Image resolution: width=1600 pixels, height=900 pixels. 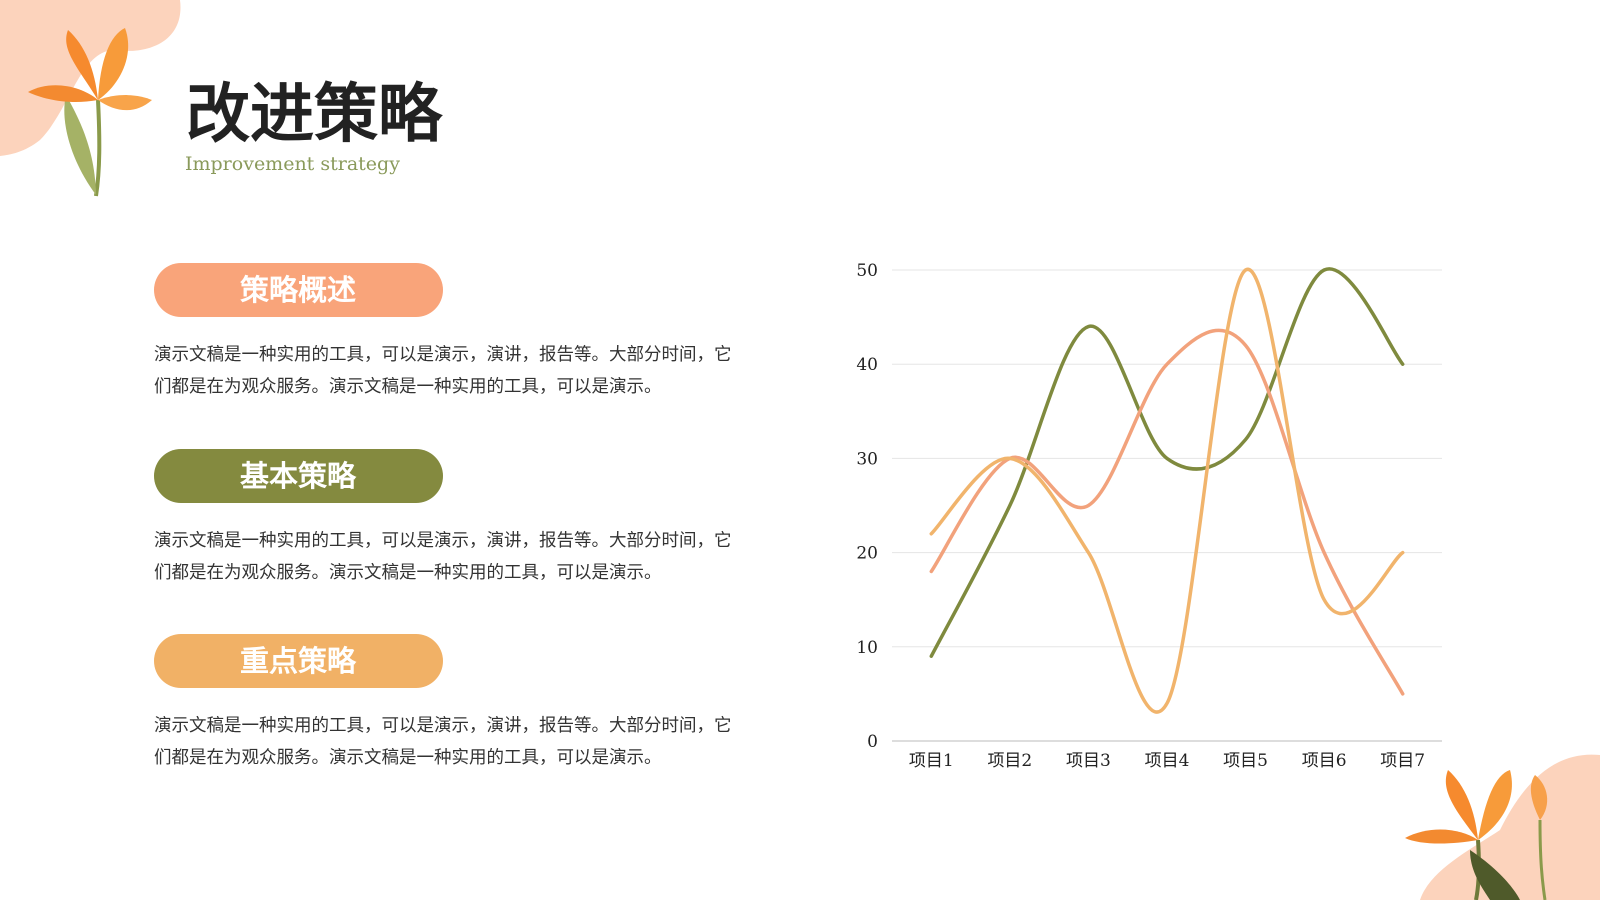 What do you see at coordinates (931, 761) in the screenshot?
I see `x-tick-label: 项目1` at bounding box center [931, 761].